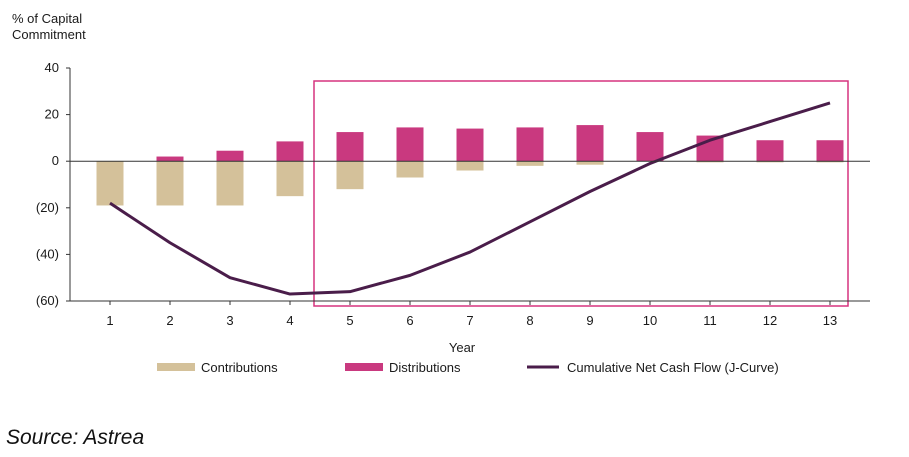 The width and height of the screenshot is (909, 457). Describe the element at coordinates (49, 26) in the screenshot. I see `y-axis-label: % of Capital Commitment` at that location.